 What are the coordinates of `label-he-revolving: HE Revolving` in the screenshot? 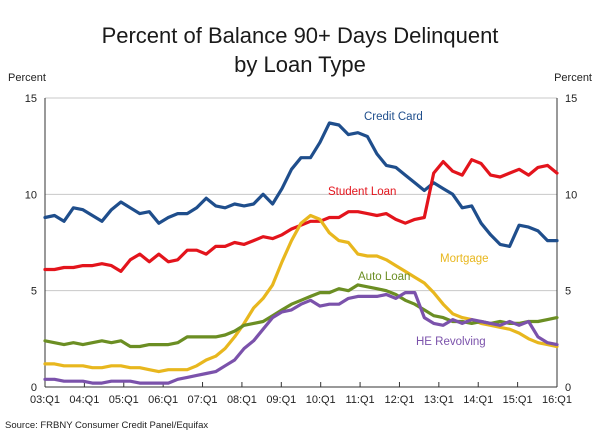 It's located at (451, 342).